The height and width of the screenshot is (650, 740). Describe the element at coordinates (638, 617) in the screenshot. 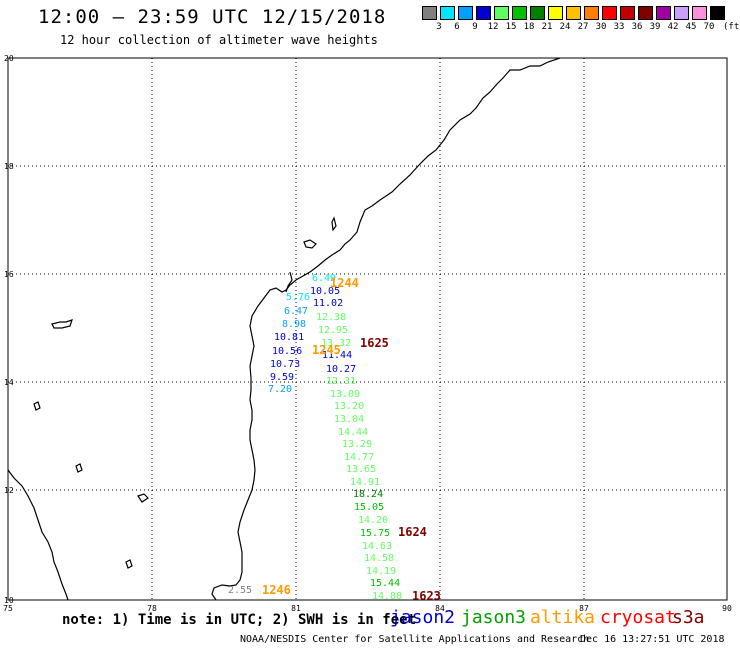

I see `satellite-label: cryosat` at that location.